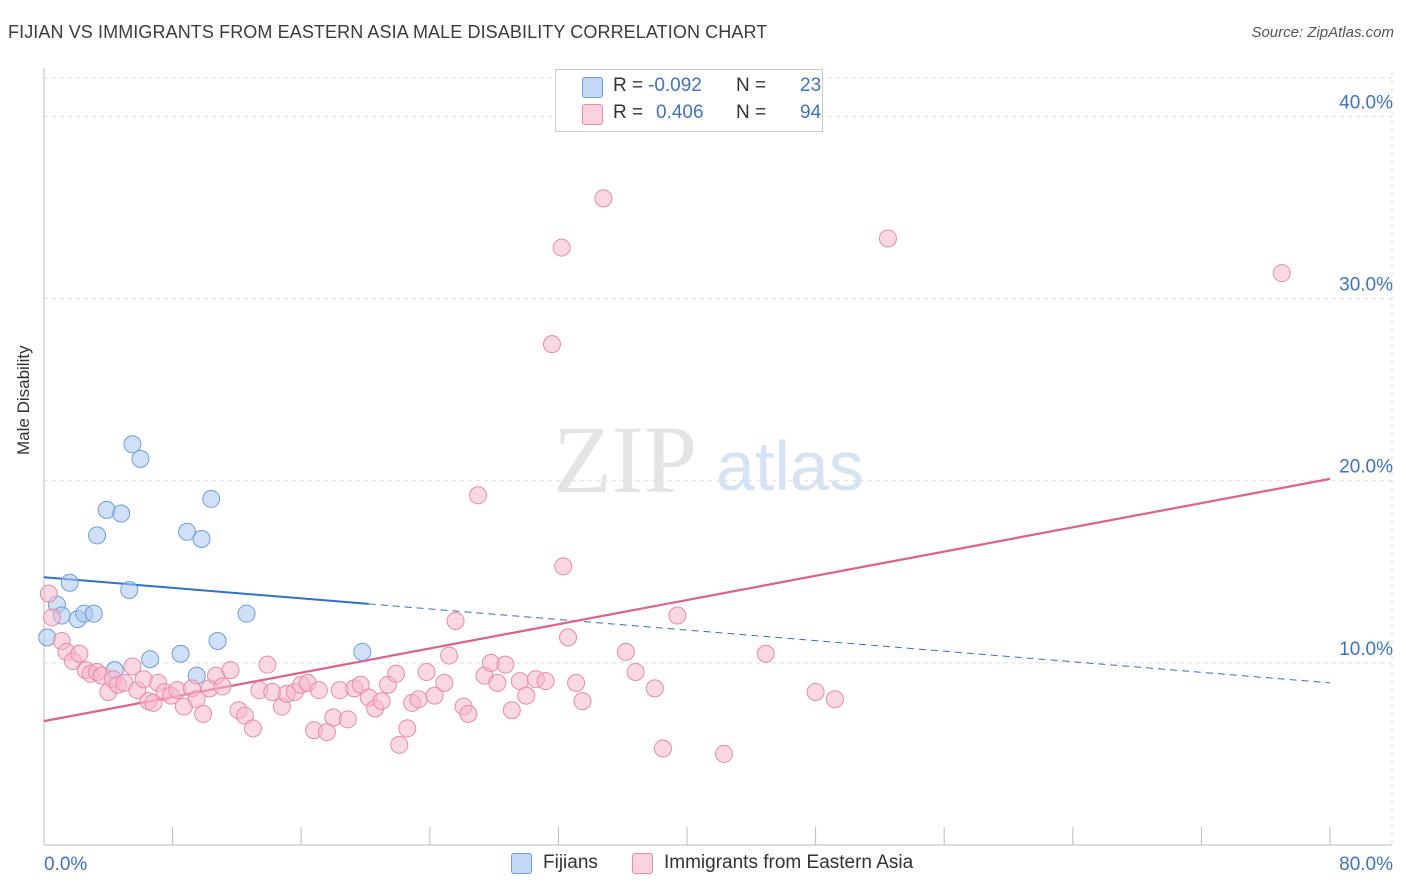  What do you see at coordinates (642, 863) in the screenshot?
I see `bottom-legend-swatch-immigrants` at bounding box center [642, 863].